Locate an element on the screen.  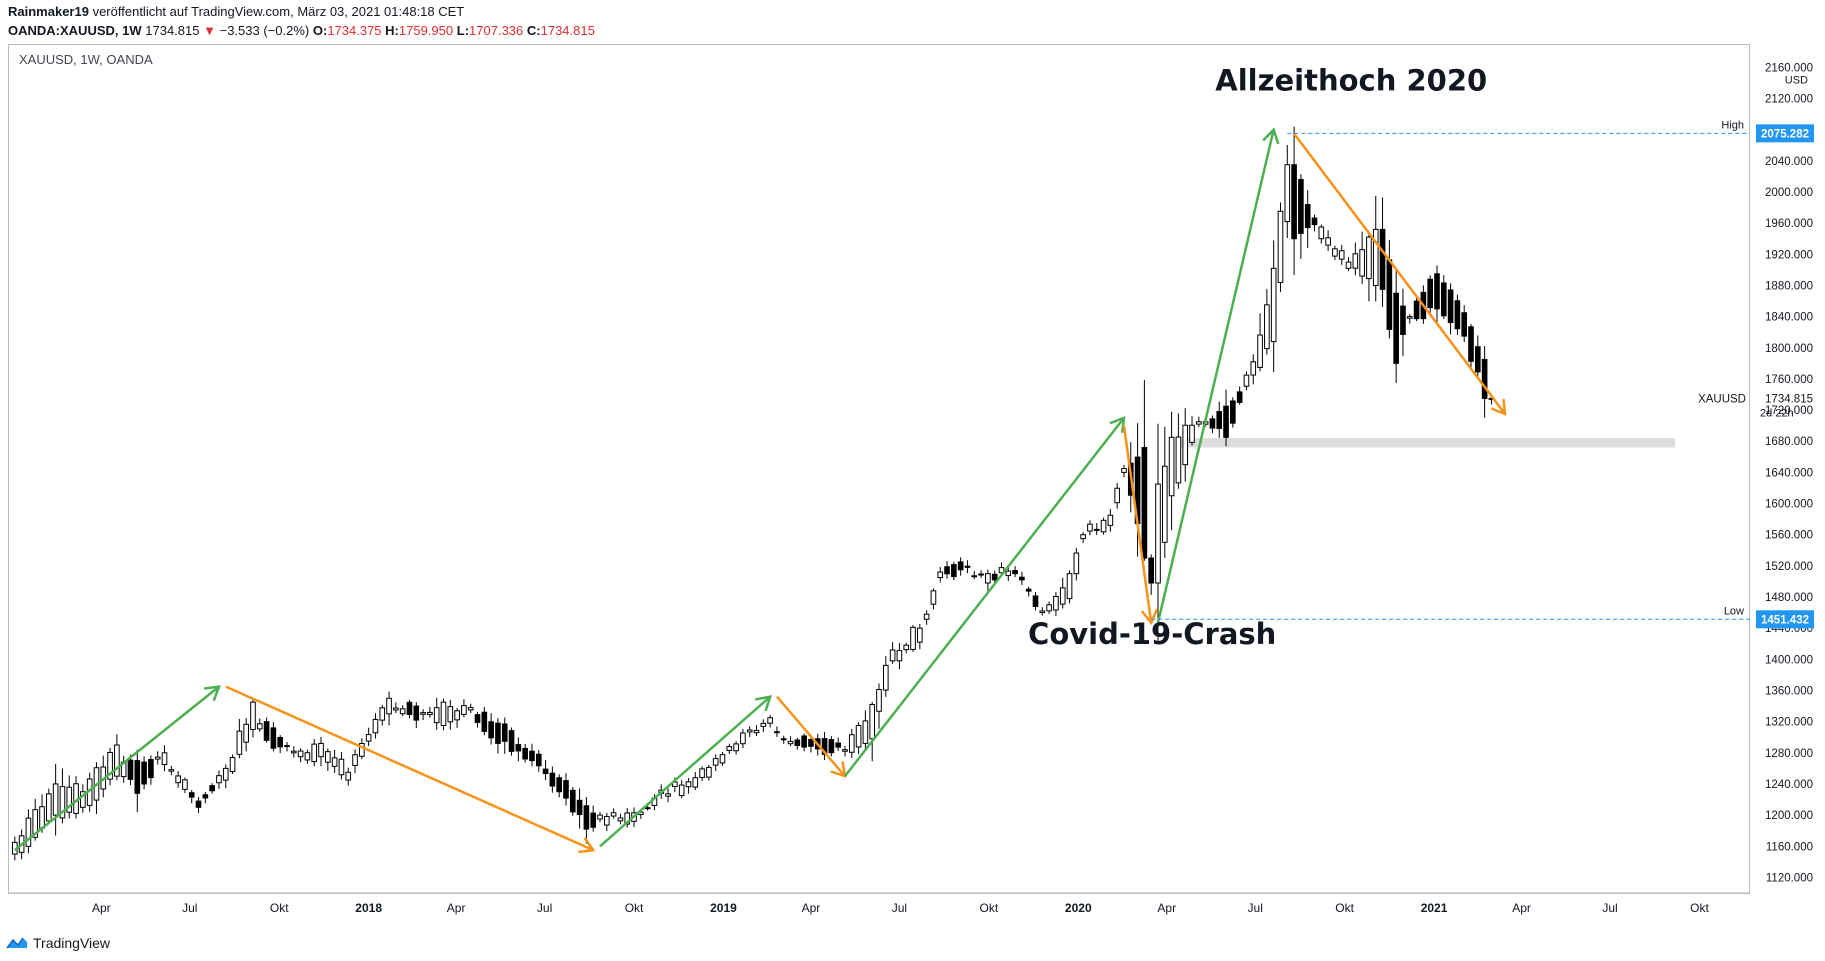
y-tick-label: 1800.000 is located at coordinates (1789, 349).